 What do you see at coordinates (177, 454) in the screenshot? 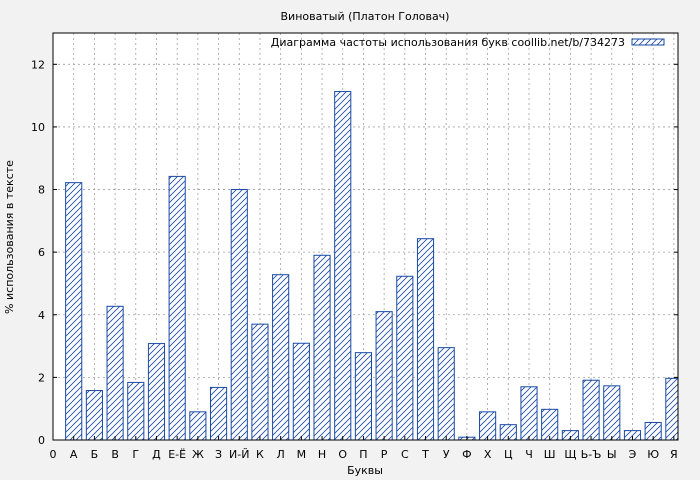
I see `x-tick-label: Е-Ё` at bounding box center [177, 454].